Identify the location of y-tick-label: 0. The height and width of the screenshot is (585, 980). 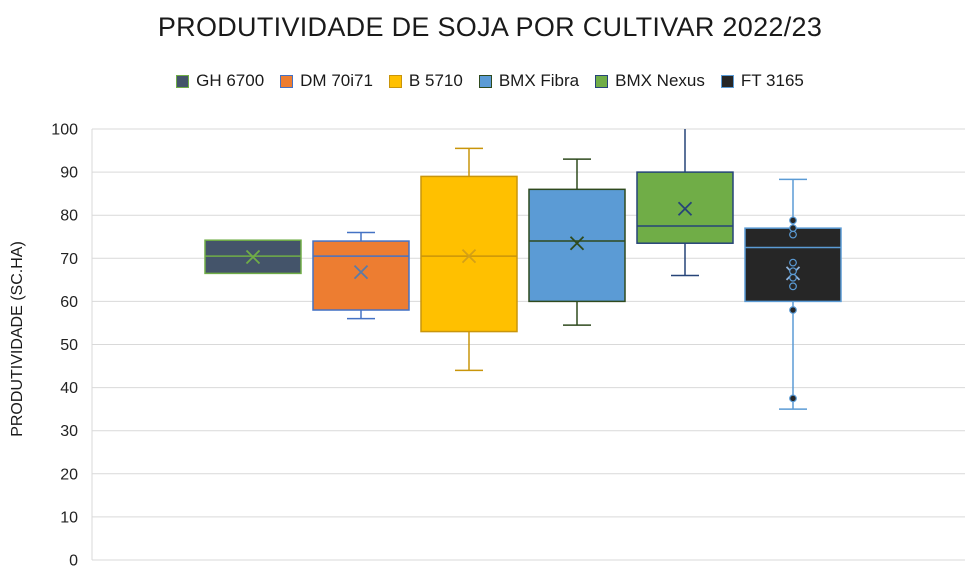
(73, 561).